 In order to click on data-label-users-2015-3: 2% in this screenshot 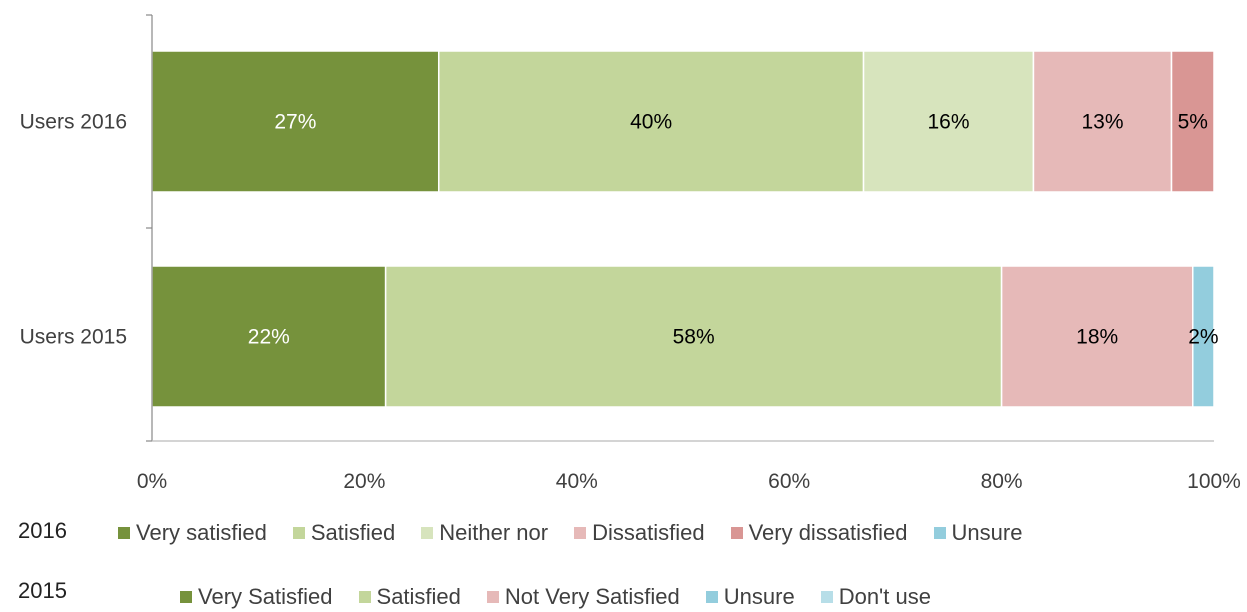, I will do `click(1203, 337)`.